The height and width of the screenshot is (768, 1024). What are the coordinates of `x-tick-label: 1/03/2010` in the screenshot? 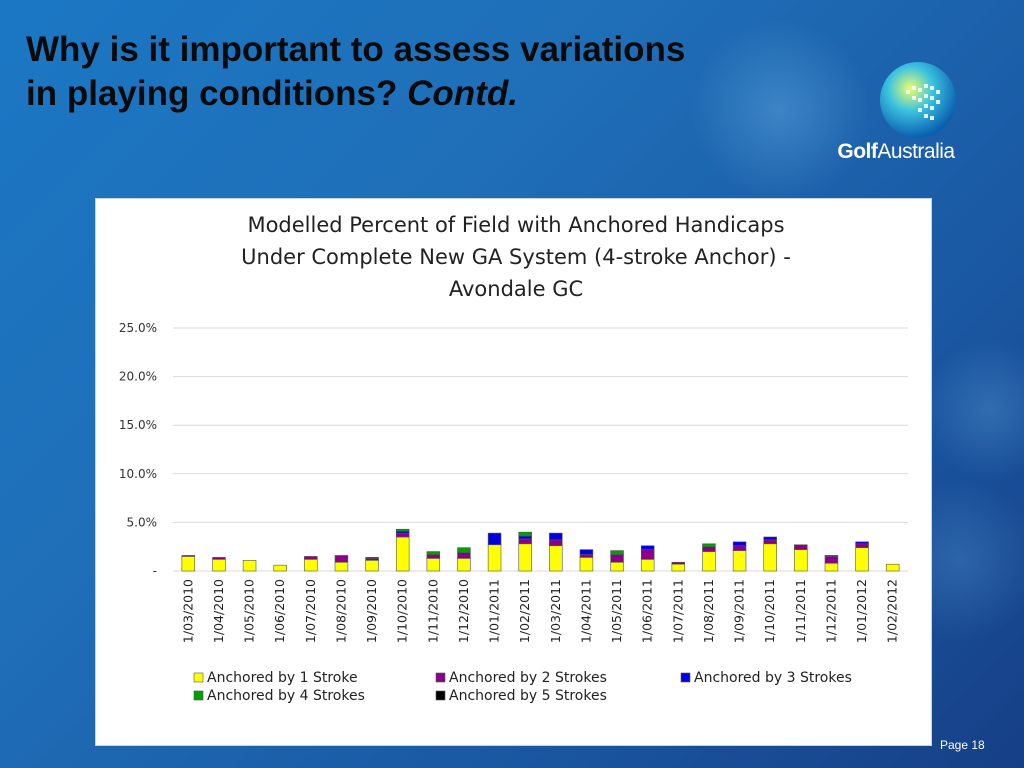 It's located at (187, 611).